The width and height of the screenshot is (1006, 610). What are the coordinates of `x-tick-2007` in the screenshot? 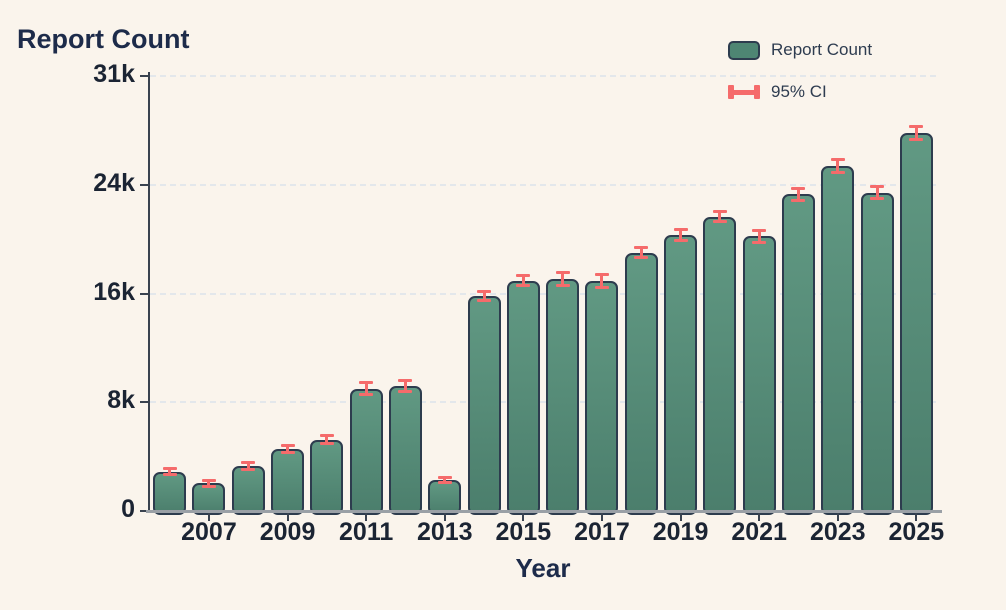 It's located at (208, 517).